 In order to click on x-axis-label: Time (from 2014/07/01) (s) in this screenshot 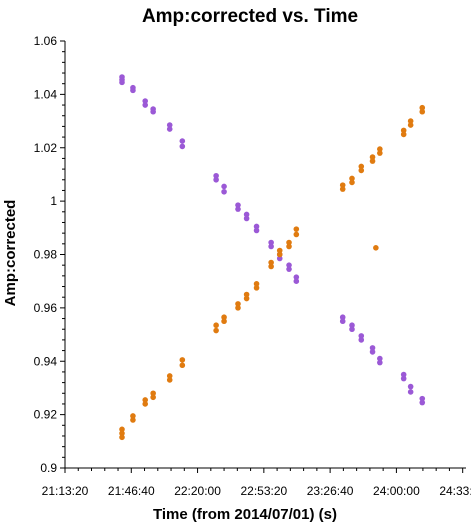, I will do `click(245, 514)`.